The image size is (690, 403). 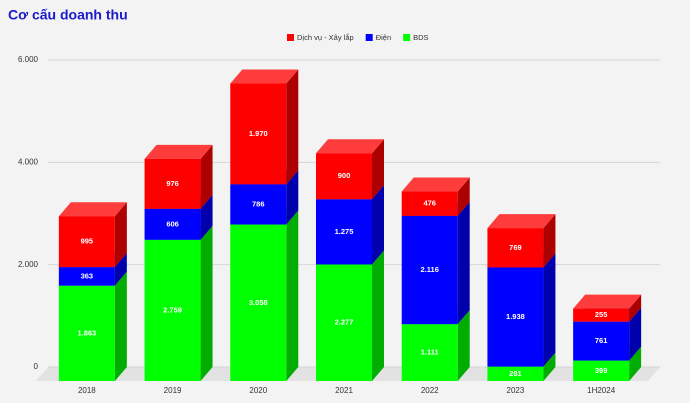 I want to click on x-tick-label: 2022, so click(x=430, y=390).